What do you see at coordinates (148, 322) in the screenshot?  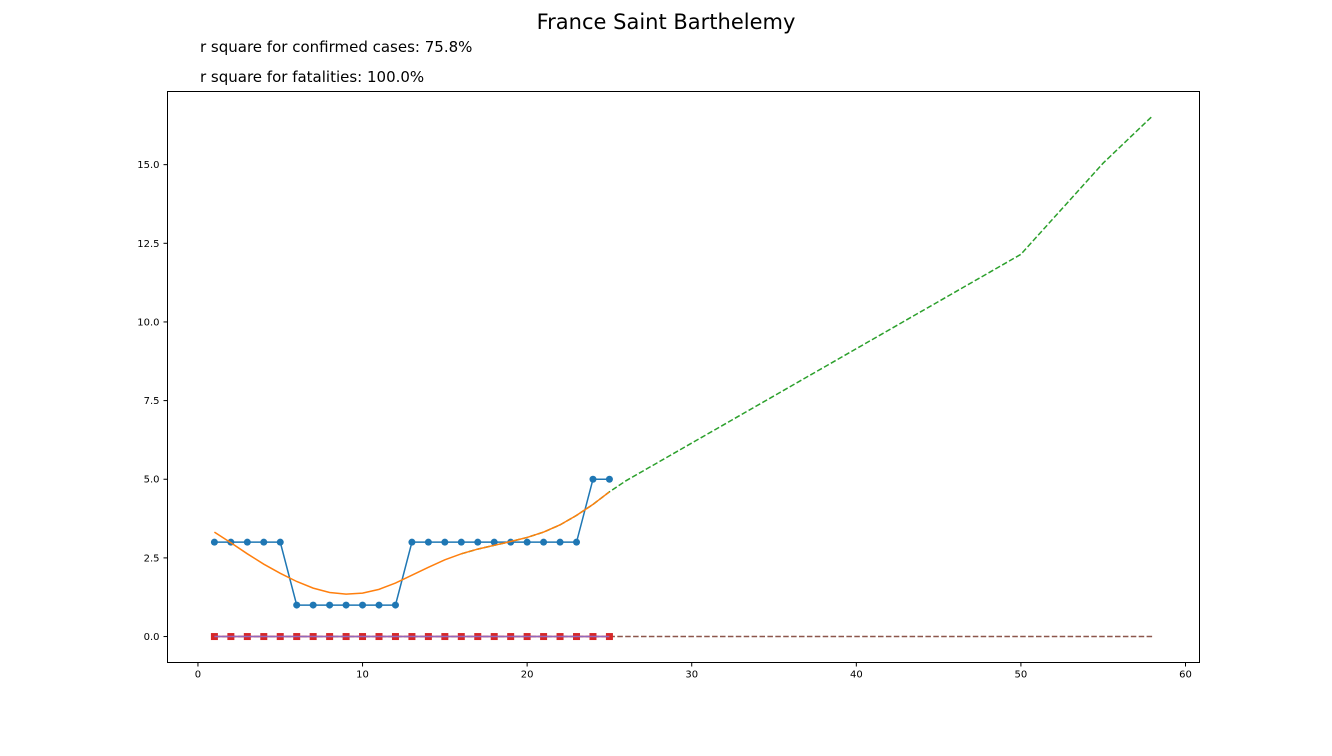 I see `y-tick-label: 10.0` at bounding box center [148, 322].